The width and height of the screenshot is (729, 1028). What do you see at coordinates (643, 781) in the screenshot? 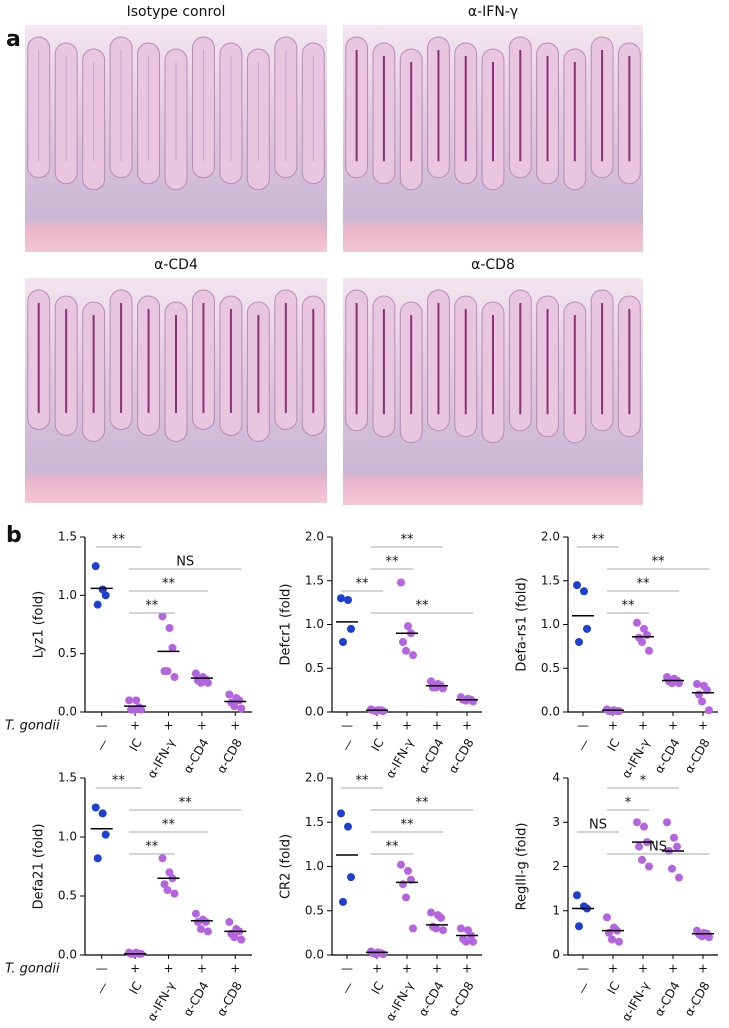
I see `significance-label: *` at bounding box center [643, 781].